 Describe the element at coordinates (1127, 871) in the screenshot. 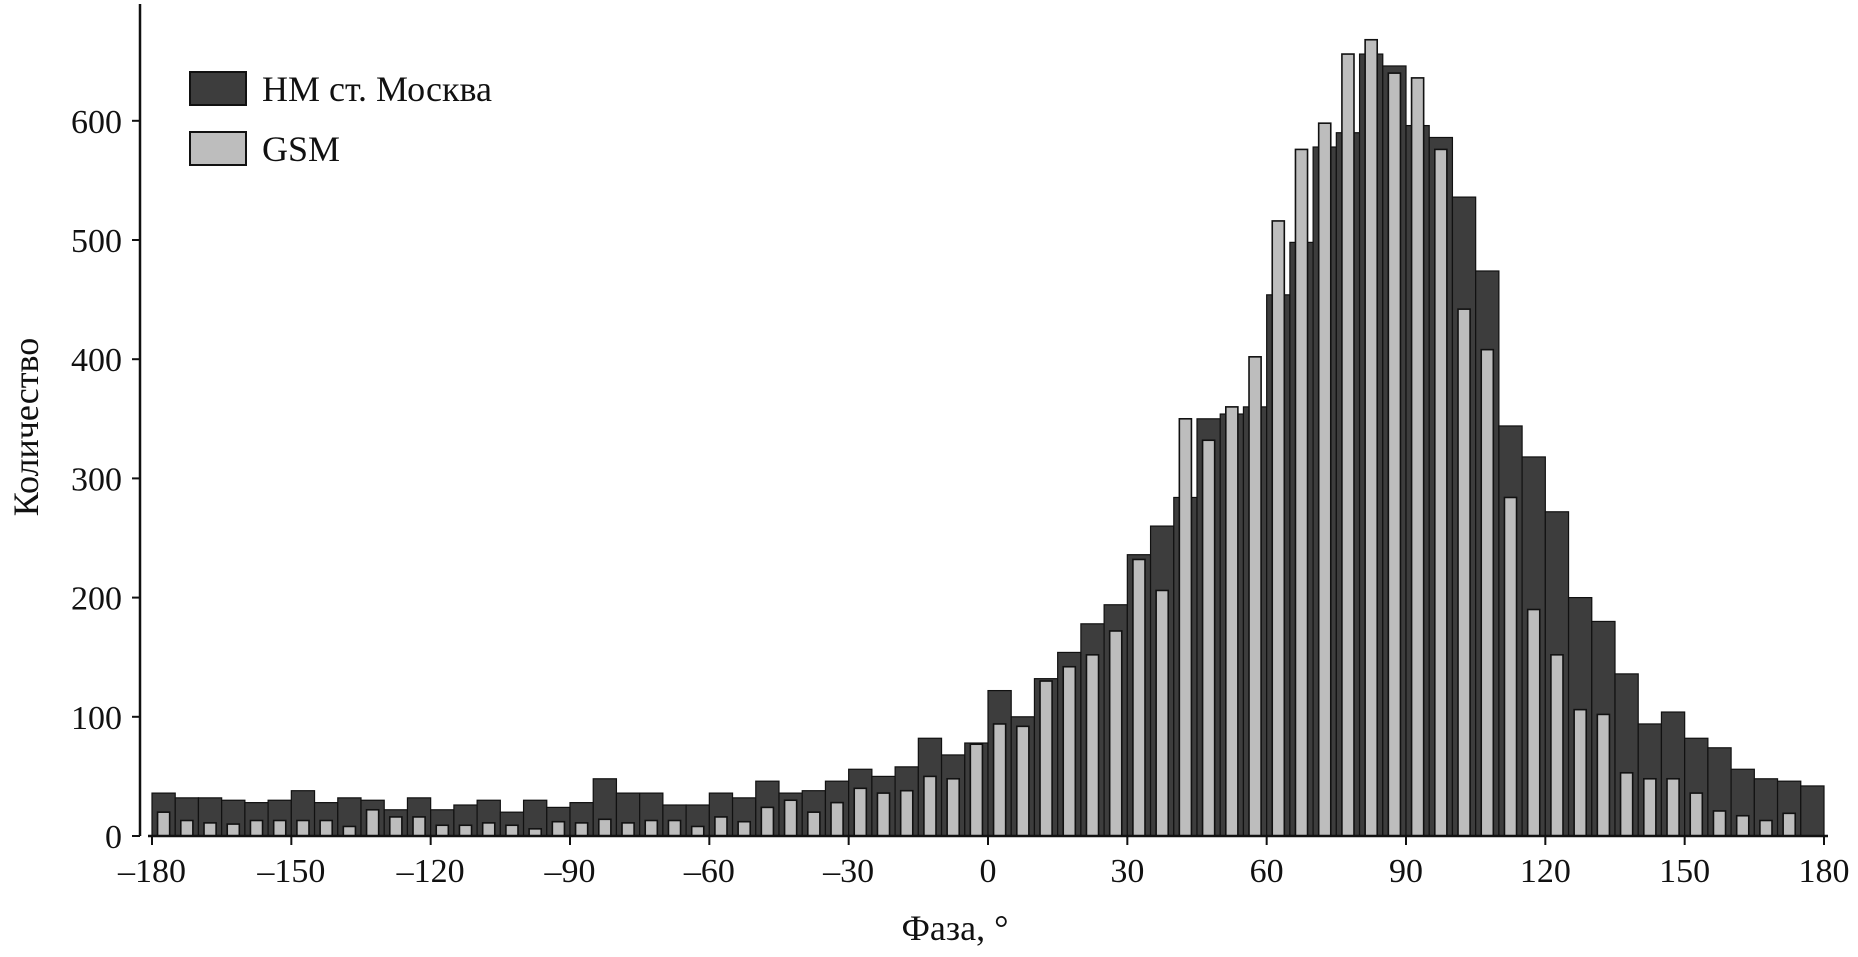

I see `x-tick-label: 30` at that location.